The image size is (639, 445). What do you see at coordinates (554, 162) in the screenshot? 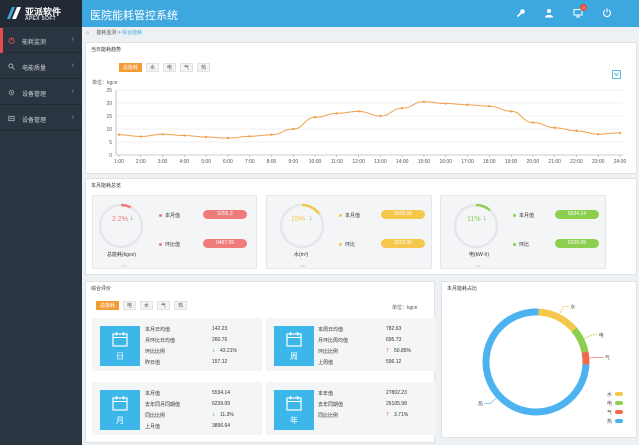
I see `x-tick-label: 21:00` at bounding box center [554, 162].